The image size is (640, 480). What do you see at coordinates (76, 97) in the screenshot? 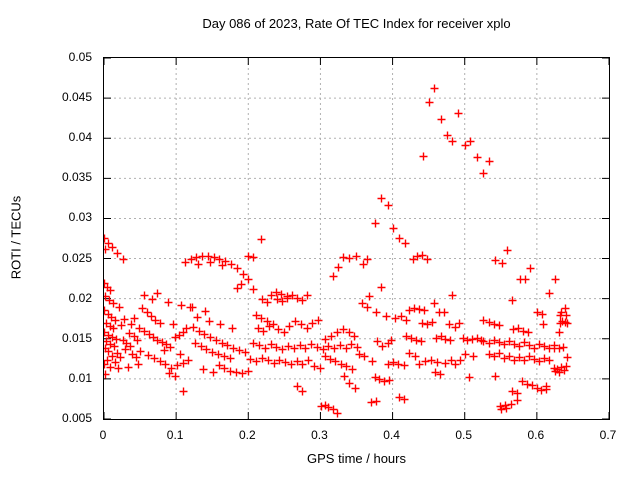
I see `y-tick-label: 0.045` at bounding box center [76, 97].